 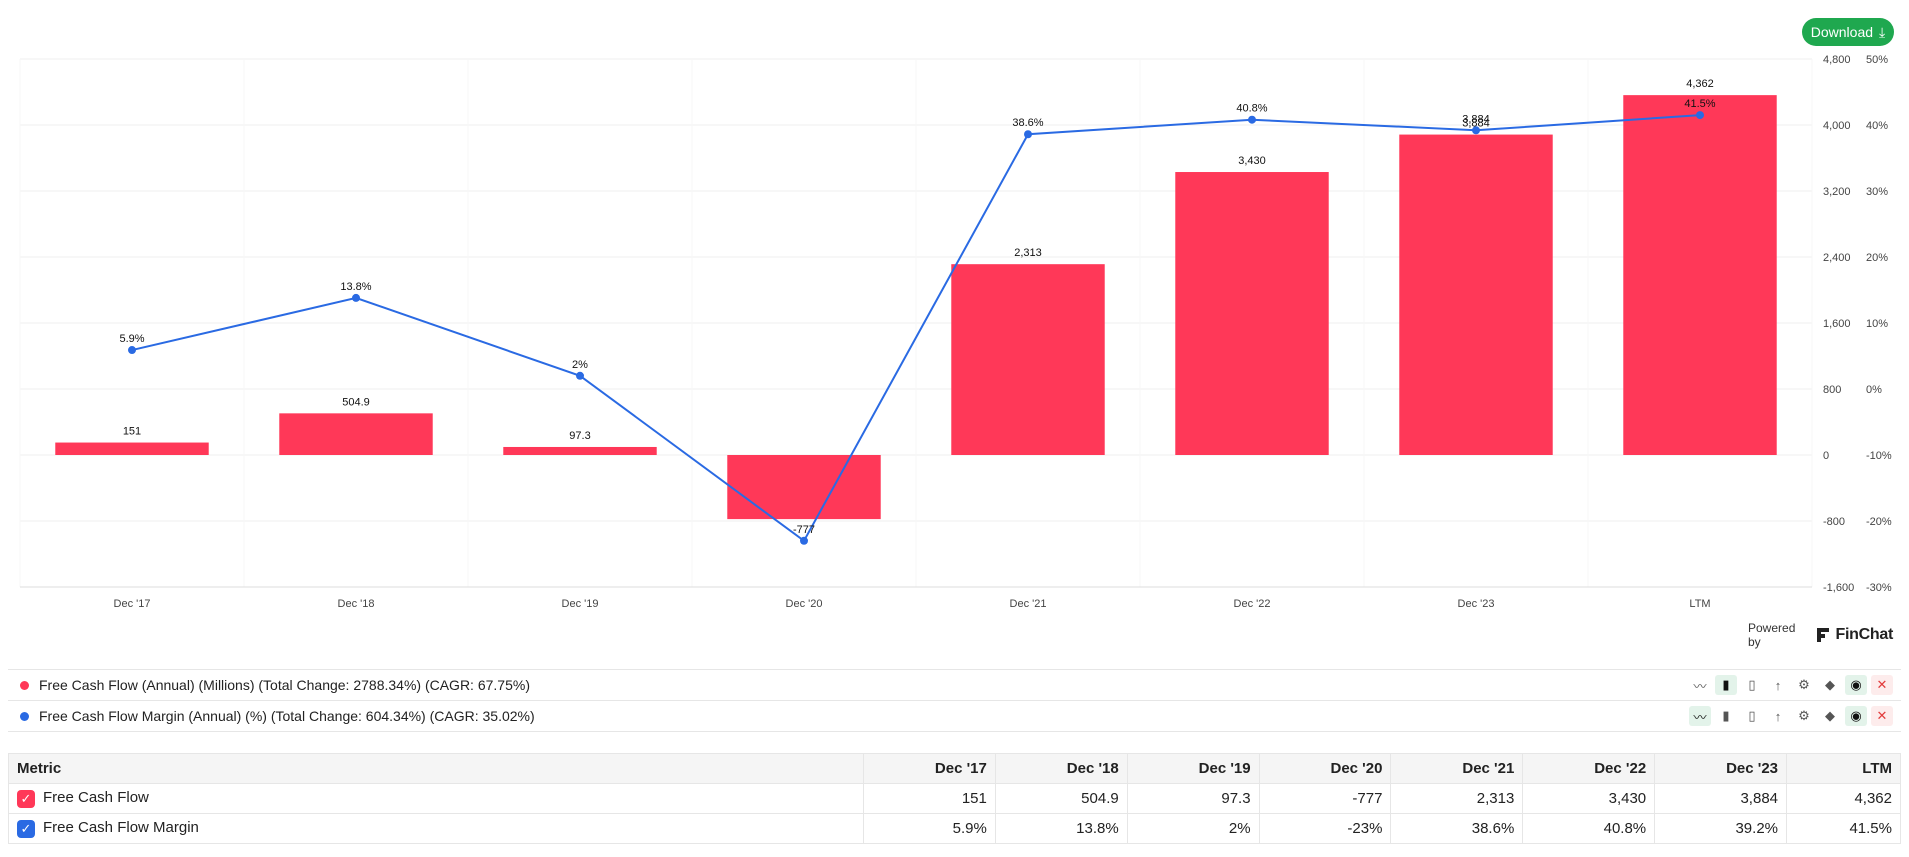 What do you see at coordinates (1193, 768) in the screenshot?
I see `column-header: Dec '19` at bounding box center [1193, 768].